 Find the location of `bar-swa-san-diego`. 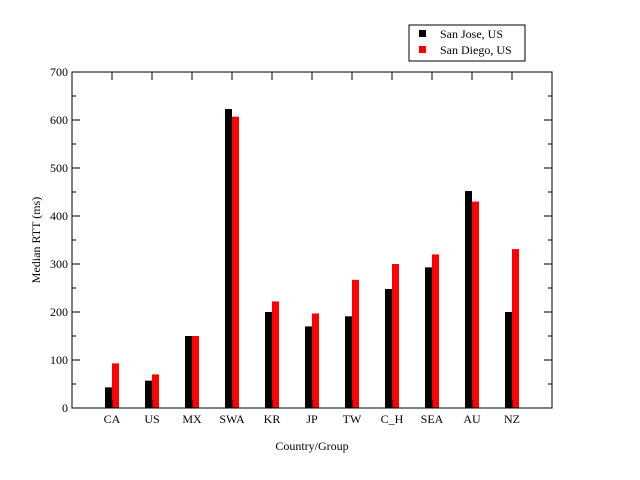

bar-swa-san-diego is located at coordinates (235, 262).